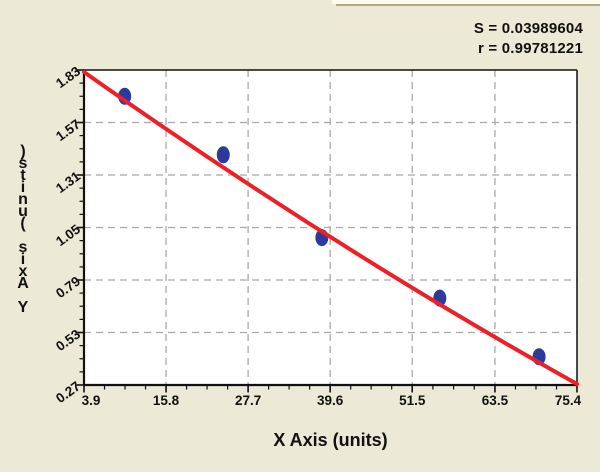 Image resolution: width=600 pixels, height=472 pixels. What do you see at coordinates (412, 400) in the screenshot?
I see `x-tick-label: 51.5` at bounding box center [412, 400].